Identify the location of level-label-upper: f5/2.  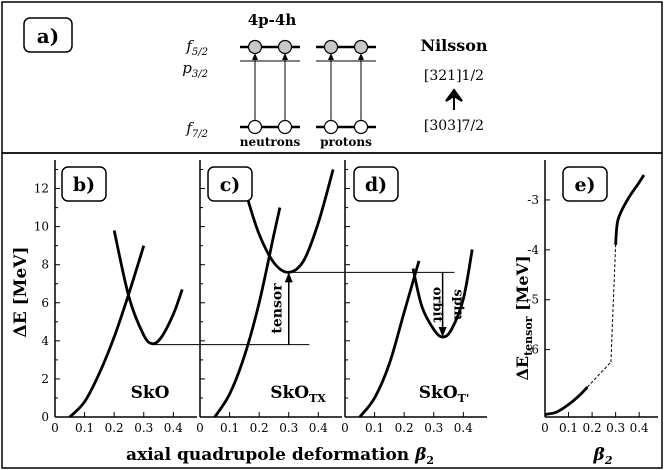
(196, 47).